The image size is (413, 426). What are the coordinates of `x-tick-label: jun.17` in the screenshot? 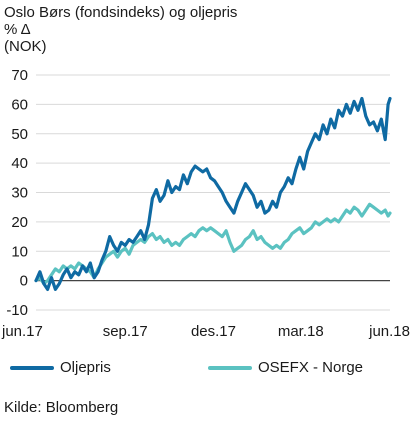 It's located at (22, 331).